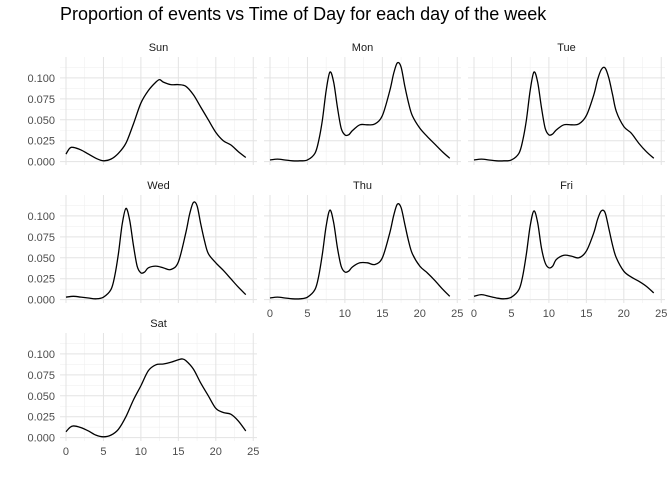  I want to click on panel-wed: Wed 0.000 0.025 0.050 0.075 0.100, so click(142, 243).